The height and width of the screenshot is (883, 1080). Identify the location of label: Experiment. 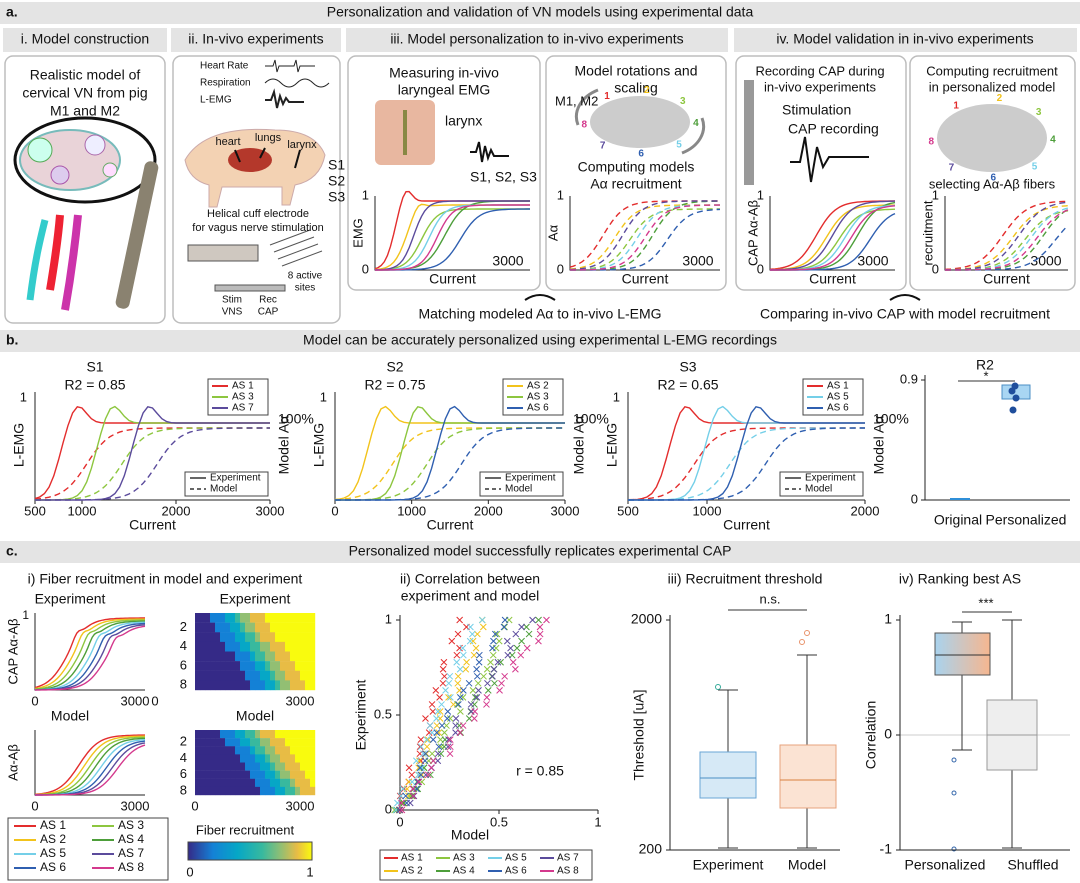
(530, 478).